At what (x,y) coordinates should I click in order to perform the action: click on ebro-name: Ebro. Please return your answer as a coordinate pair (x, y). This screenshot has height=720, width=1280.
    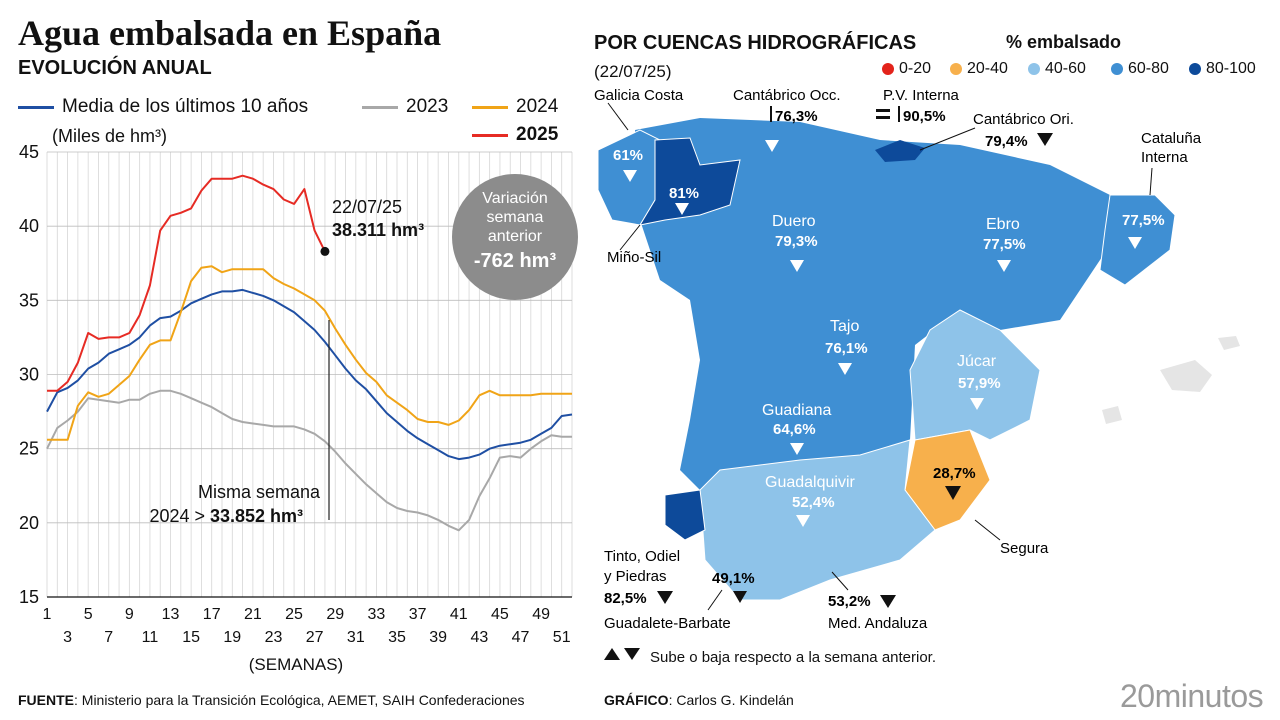
    Looking at the image, I should click on (1003, 224).